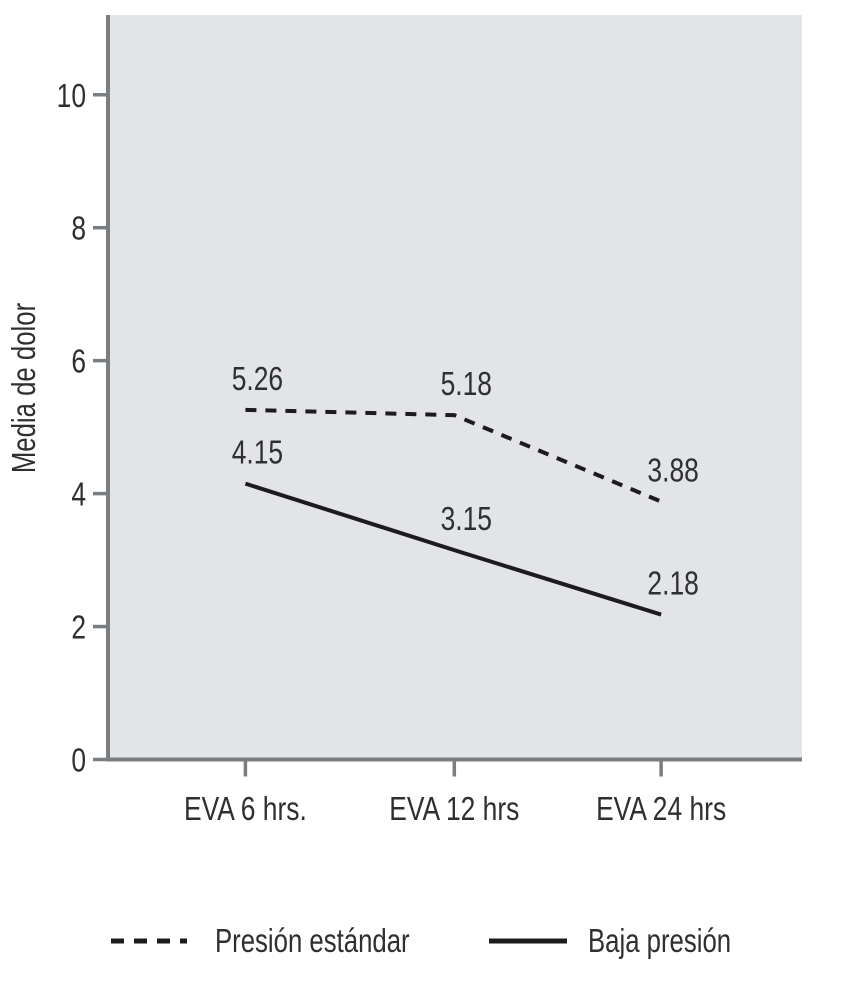 This screenshot has height=983, width=845. Describe the element at coordinates (466, 384) in the screenshot. I see `point-label-series-0: 5.18` at that location.